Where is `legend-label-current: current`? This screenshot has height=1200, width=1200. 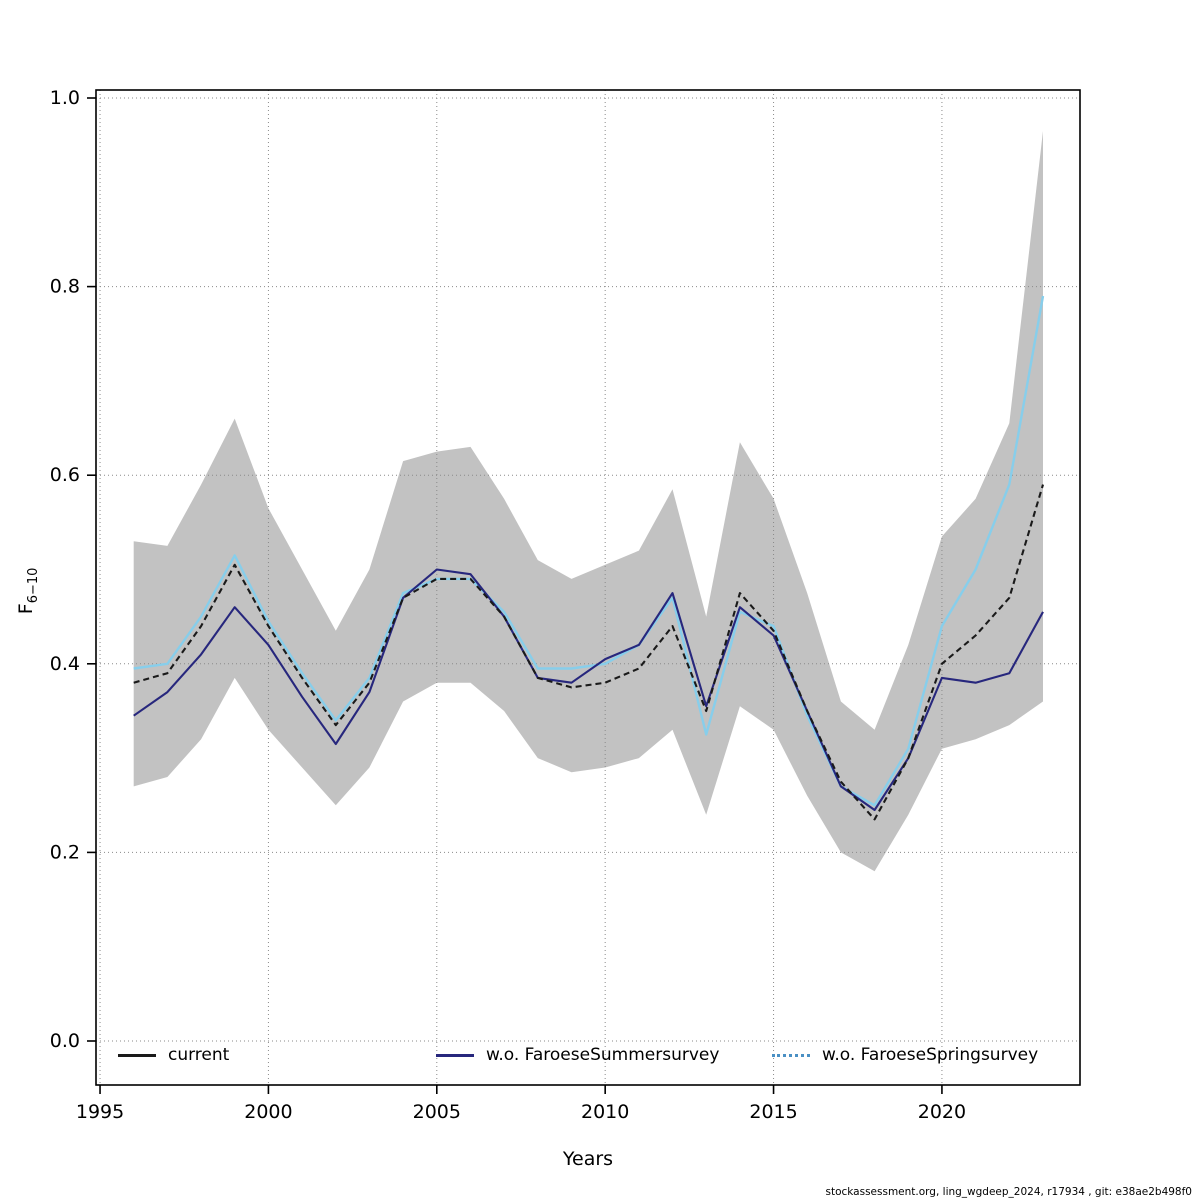
legend-label-current: current is located at coordinates (199, 1055).